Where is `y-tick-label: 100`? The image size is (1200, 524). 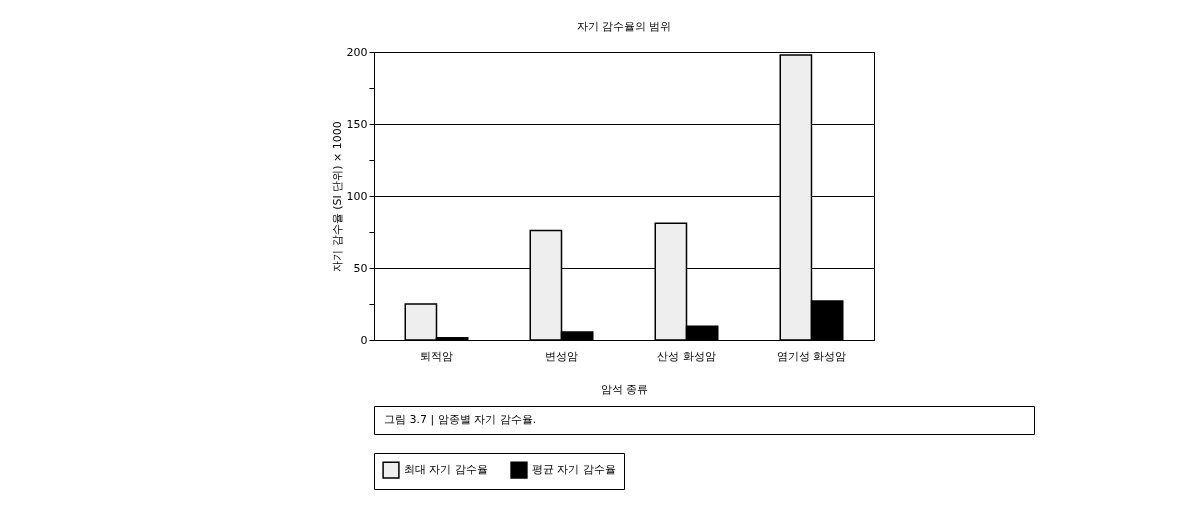 y-tick-label: 100 is located at coordinates (357, 196).